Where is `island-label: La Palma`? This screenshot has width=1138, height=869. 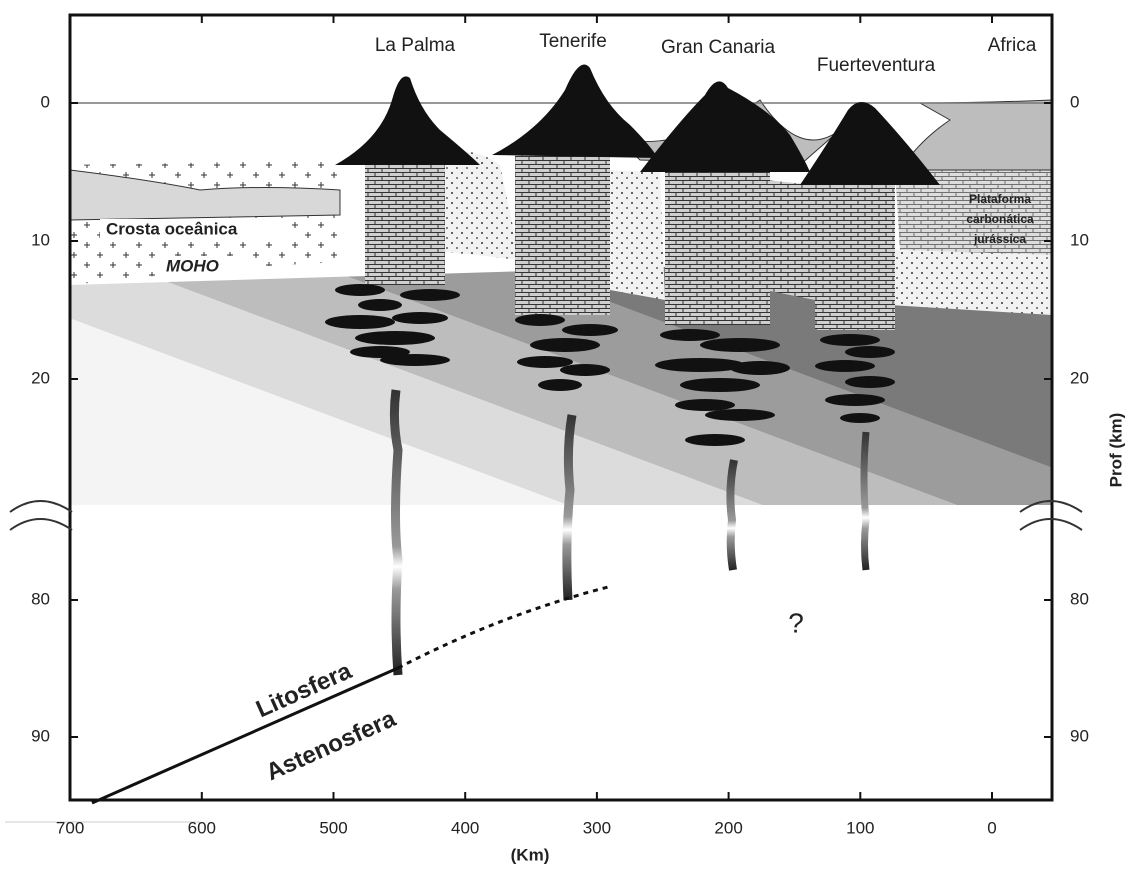 island-label: La Palma is located at coordinates (415, 45).